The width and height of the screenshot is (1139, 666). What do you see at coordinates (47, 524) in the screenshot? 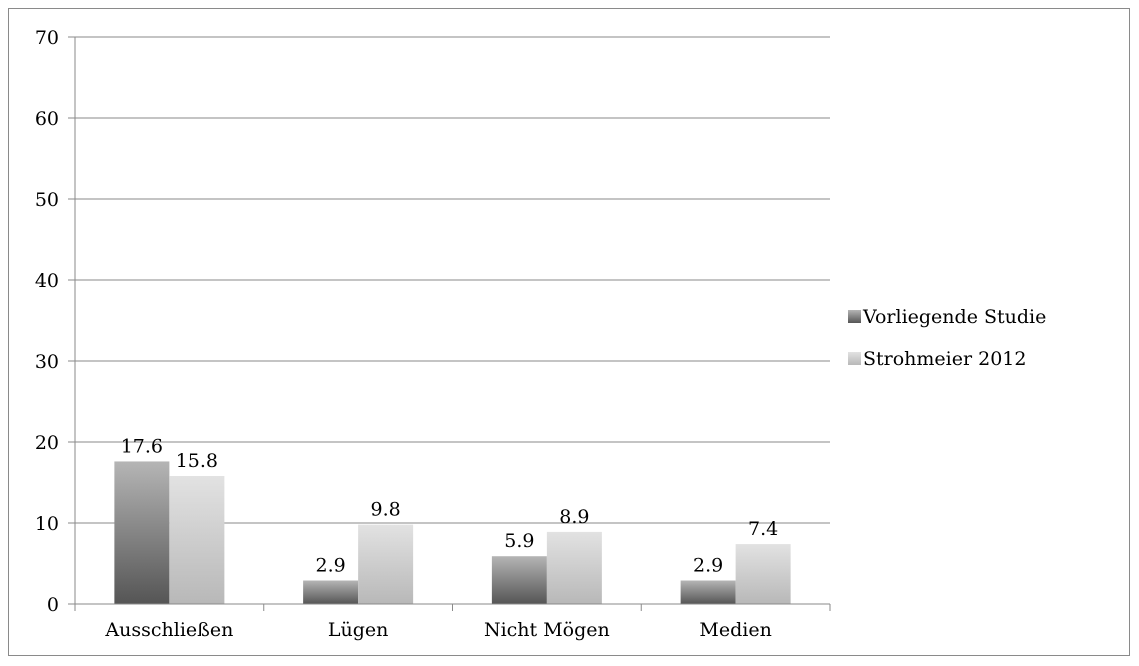
I see `y-tick-label-10: 10` at bounding box center [47, 524].